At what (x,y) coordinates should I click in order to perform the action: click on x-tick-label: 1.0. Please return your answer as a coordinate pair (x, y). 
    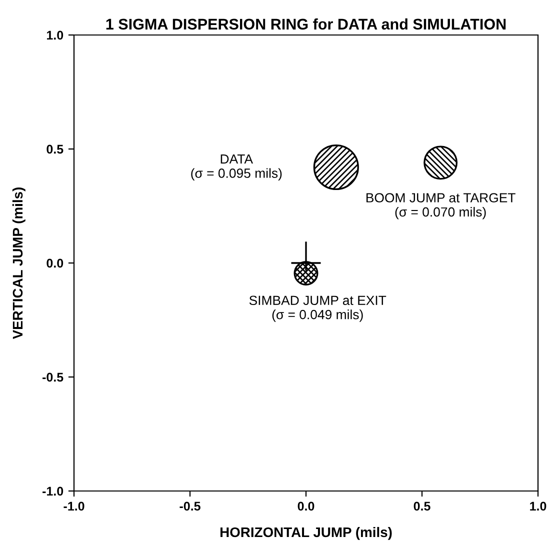
    Looking at the image, I should click on (538, 506).